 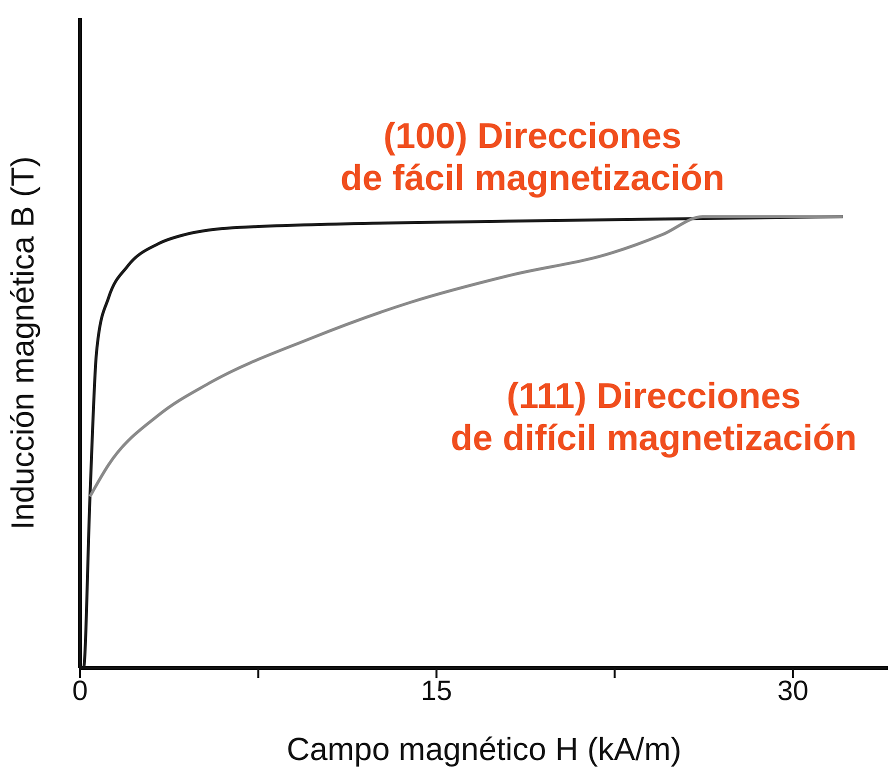 I want to click on x-axis-title: Campo magnético H (kA/m), so click(x=484, y=749).